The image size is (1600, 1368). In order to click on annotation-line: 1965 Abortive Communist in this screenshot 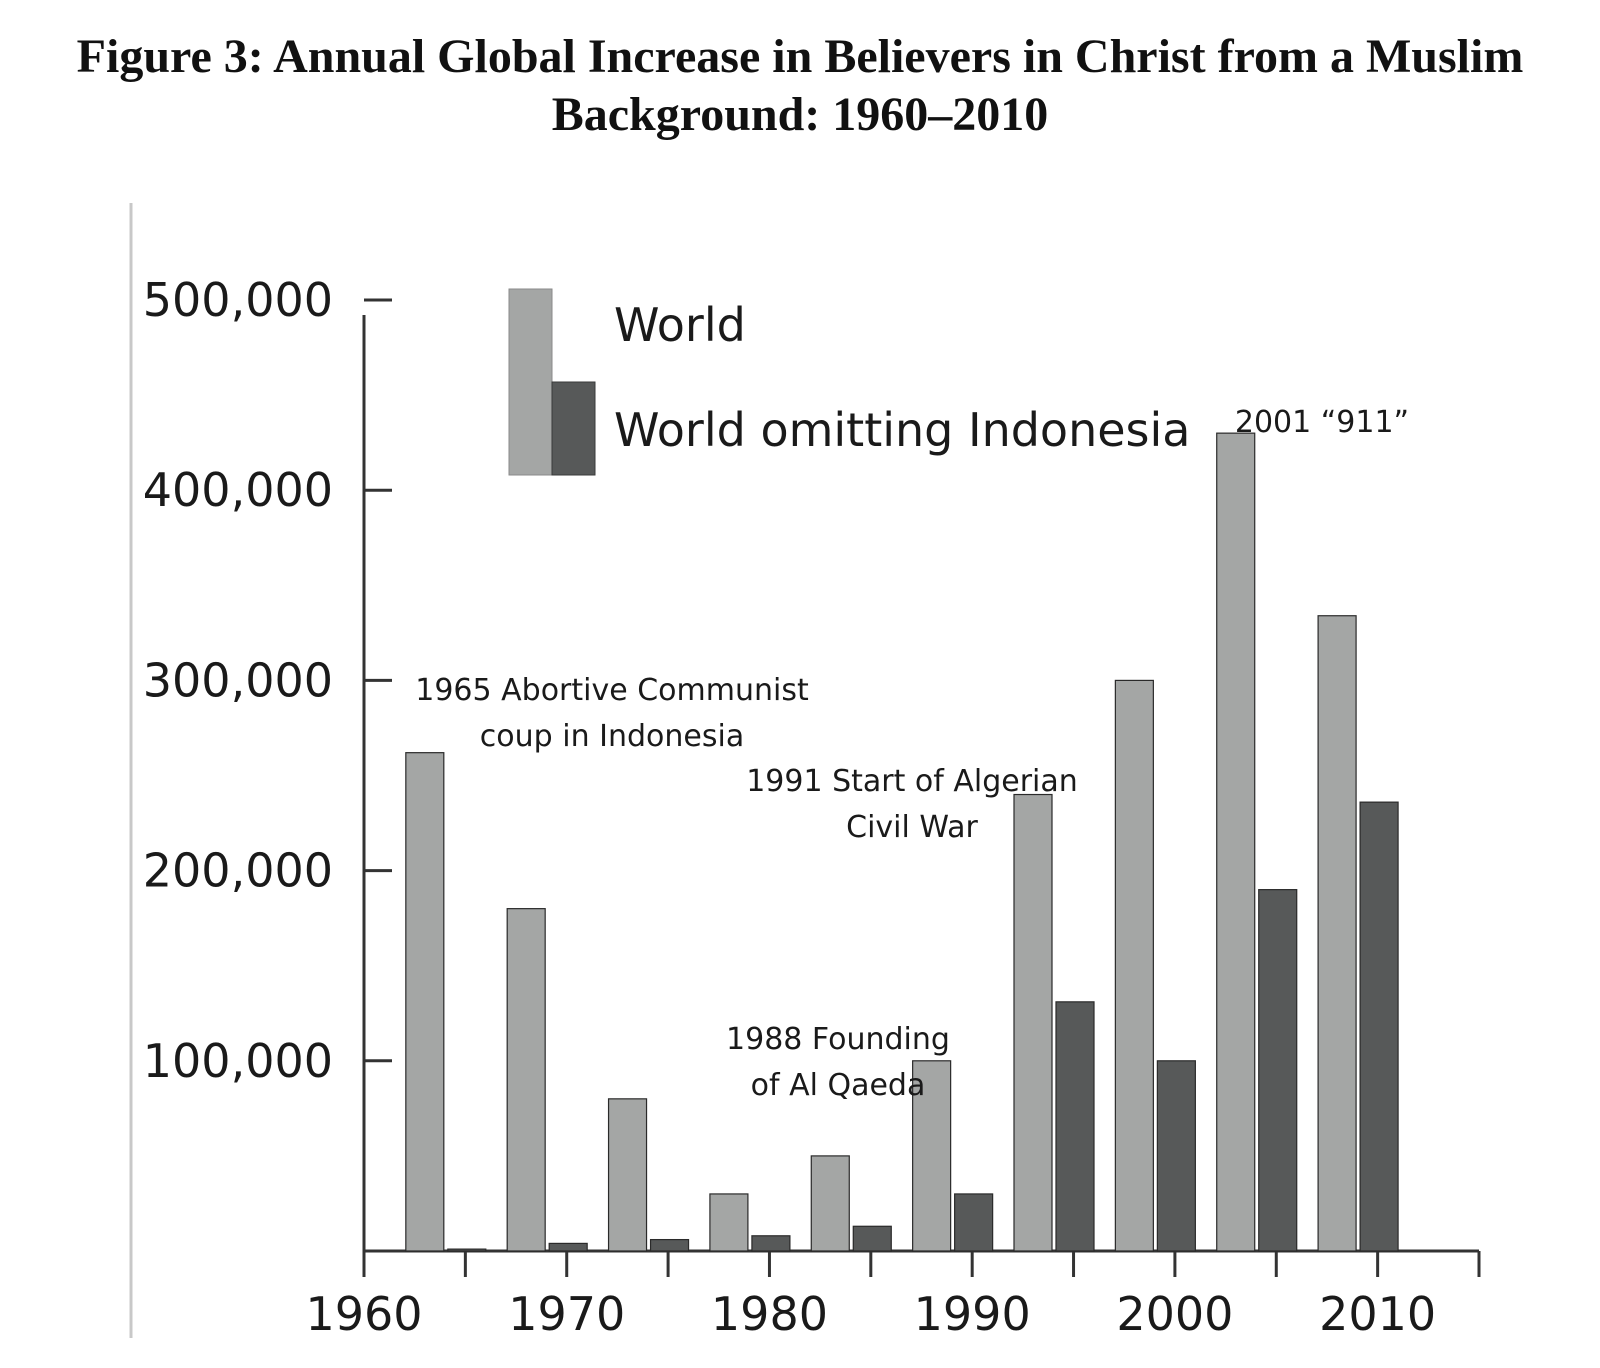, I will do `click(612, 690)`.